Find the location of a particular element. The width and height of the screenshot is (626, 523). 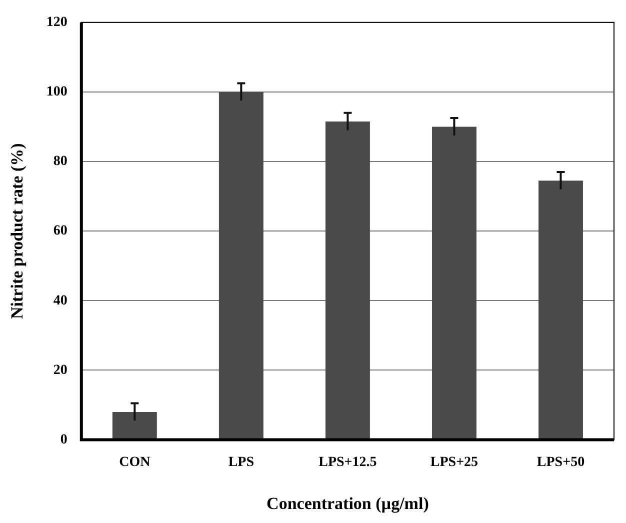

x-tick-label: LPS+25 is located at coordinates (454, 462).